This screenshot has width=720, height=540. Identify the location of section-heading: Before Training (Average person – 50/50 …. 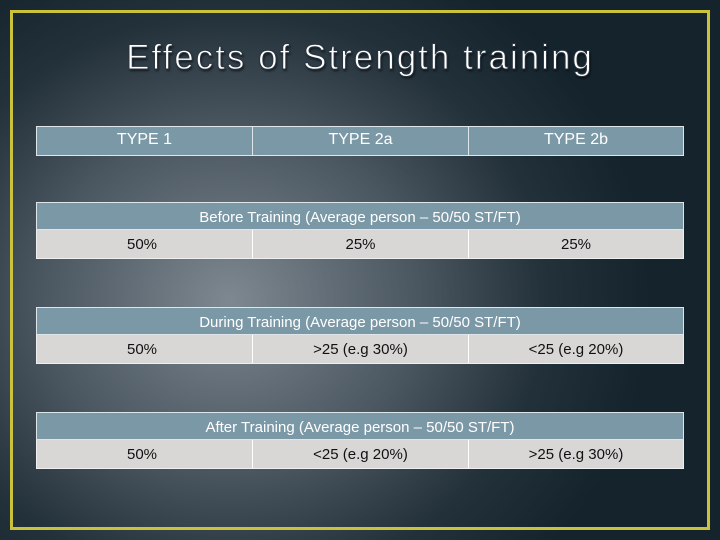
(360, 216).